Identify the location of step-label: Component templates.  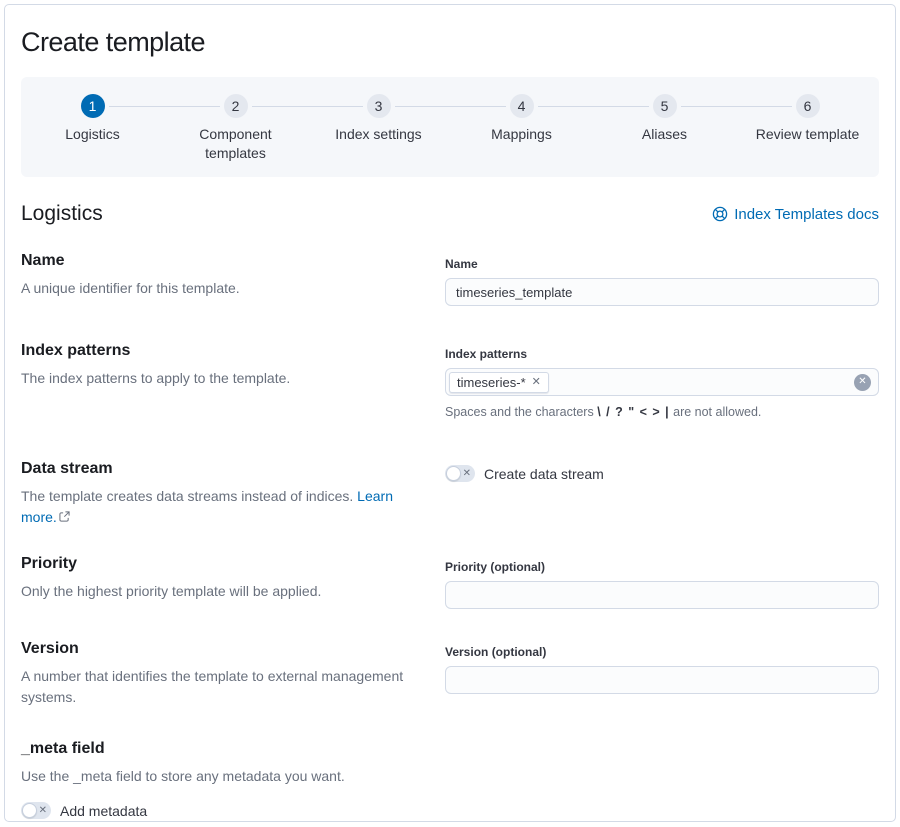
(235, 143).